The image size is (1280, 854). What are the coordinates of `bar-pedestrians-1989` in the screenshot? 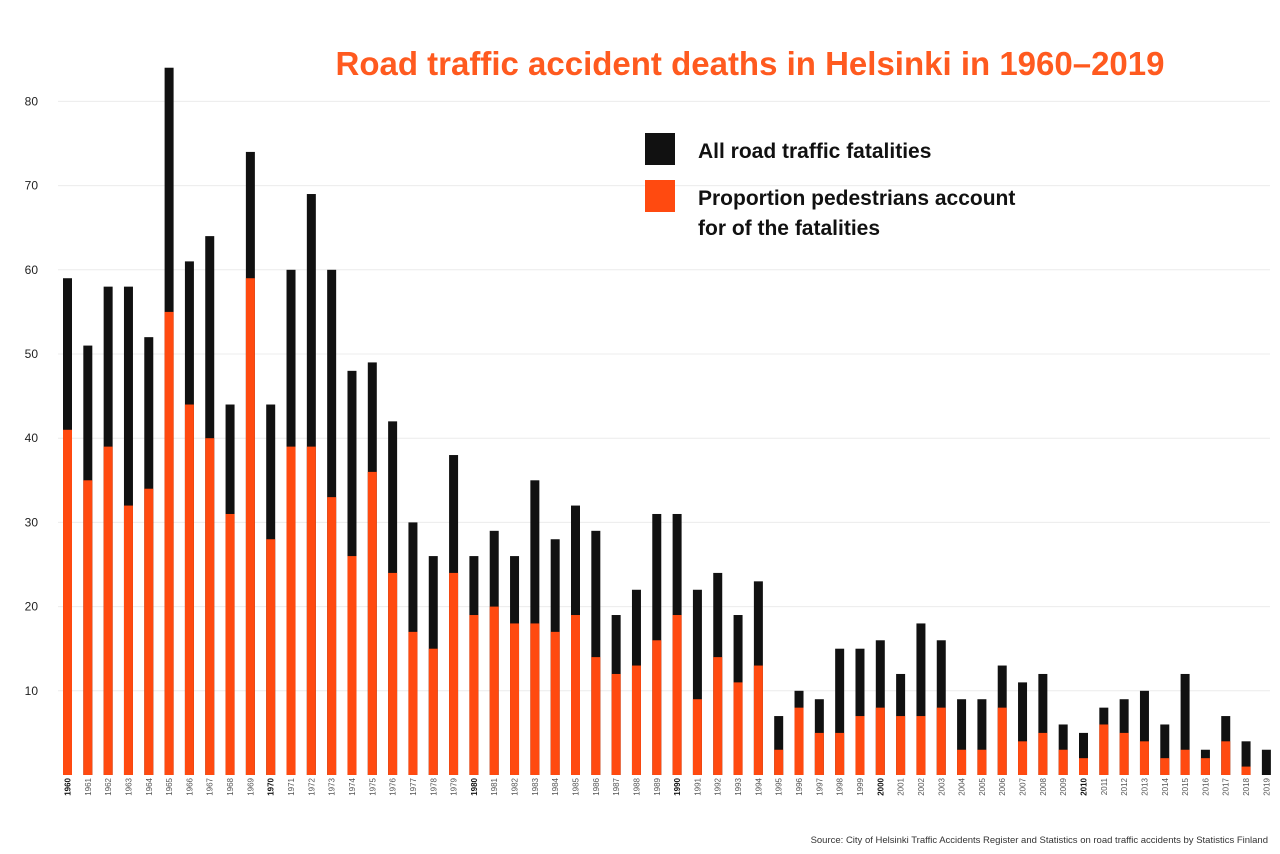 It's located at (657, 707).